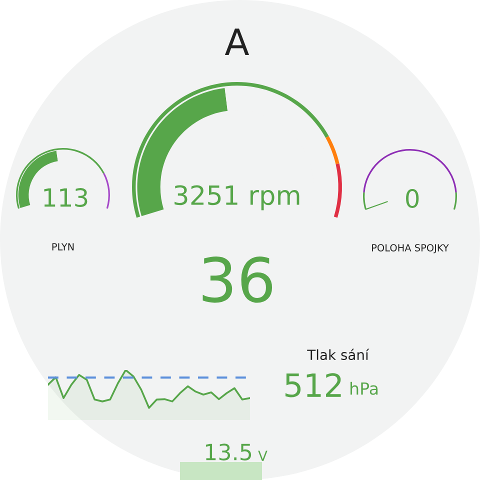  Describe the element at coordinates (237, 197) in the screenshot. I see `text: 3251 rpm` at that location.